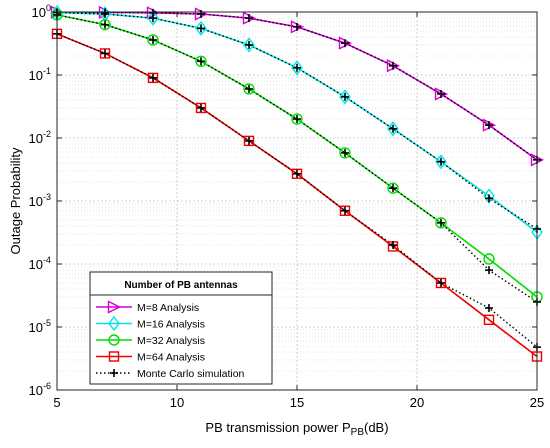 This screenshot has height=448, width=550. Describe the element at coordinates (191, 374) in the screenshot. I see `legend-label: Monte Carlo simulation` at that location.